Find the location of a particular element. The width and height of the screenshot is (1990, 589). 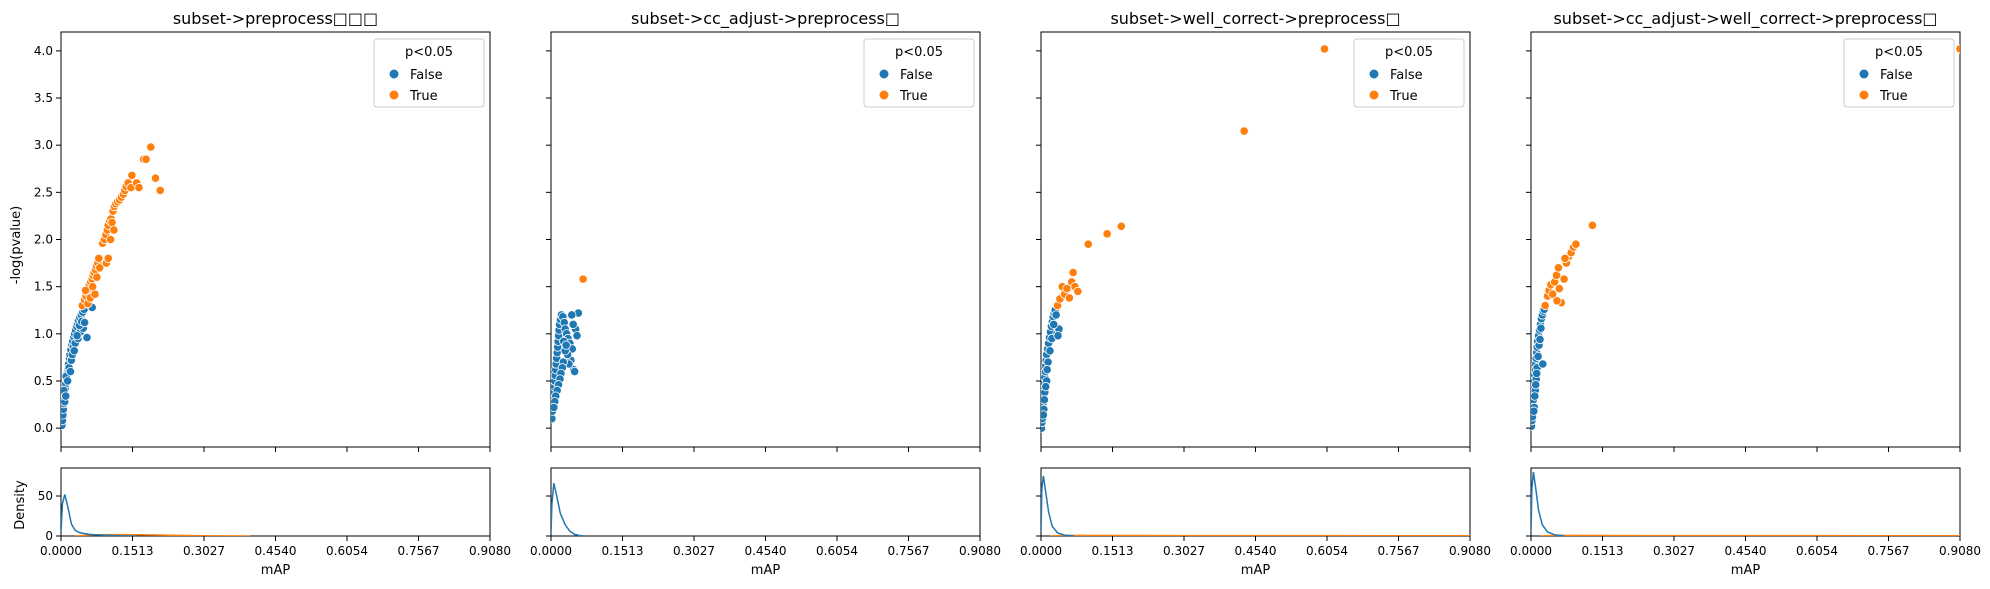

y-tick-label: 3.5 is located at coordinates (43, 98).